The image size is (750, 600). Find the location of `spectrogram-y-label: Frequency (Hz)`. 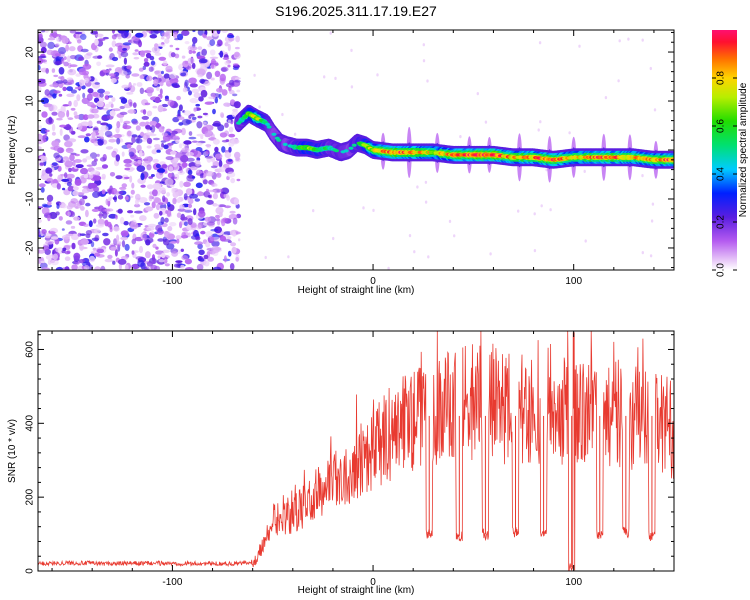

spectrogram-y-label: Frequency (Hz) is located at coordinates (12, 150).